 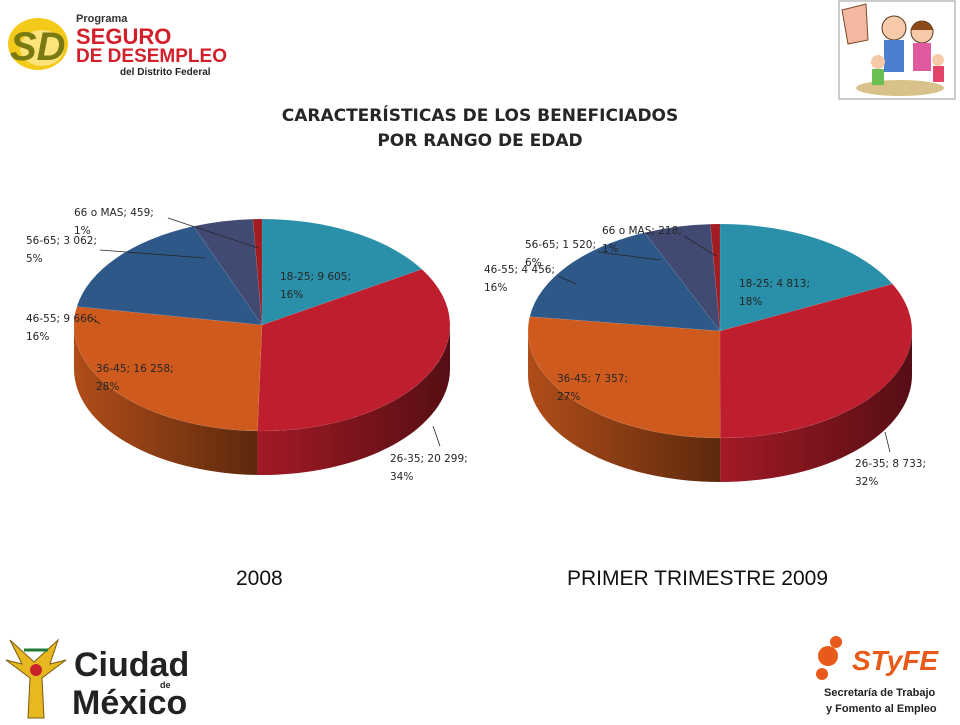 What do you see at coordinates (102, 19) in the screenshot?
I see `program-small-text: Programa` at bounding box center [102, 19].